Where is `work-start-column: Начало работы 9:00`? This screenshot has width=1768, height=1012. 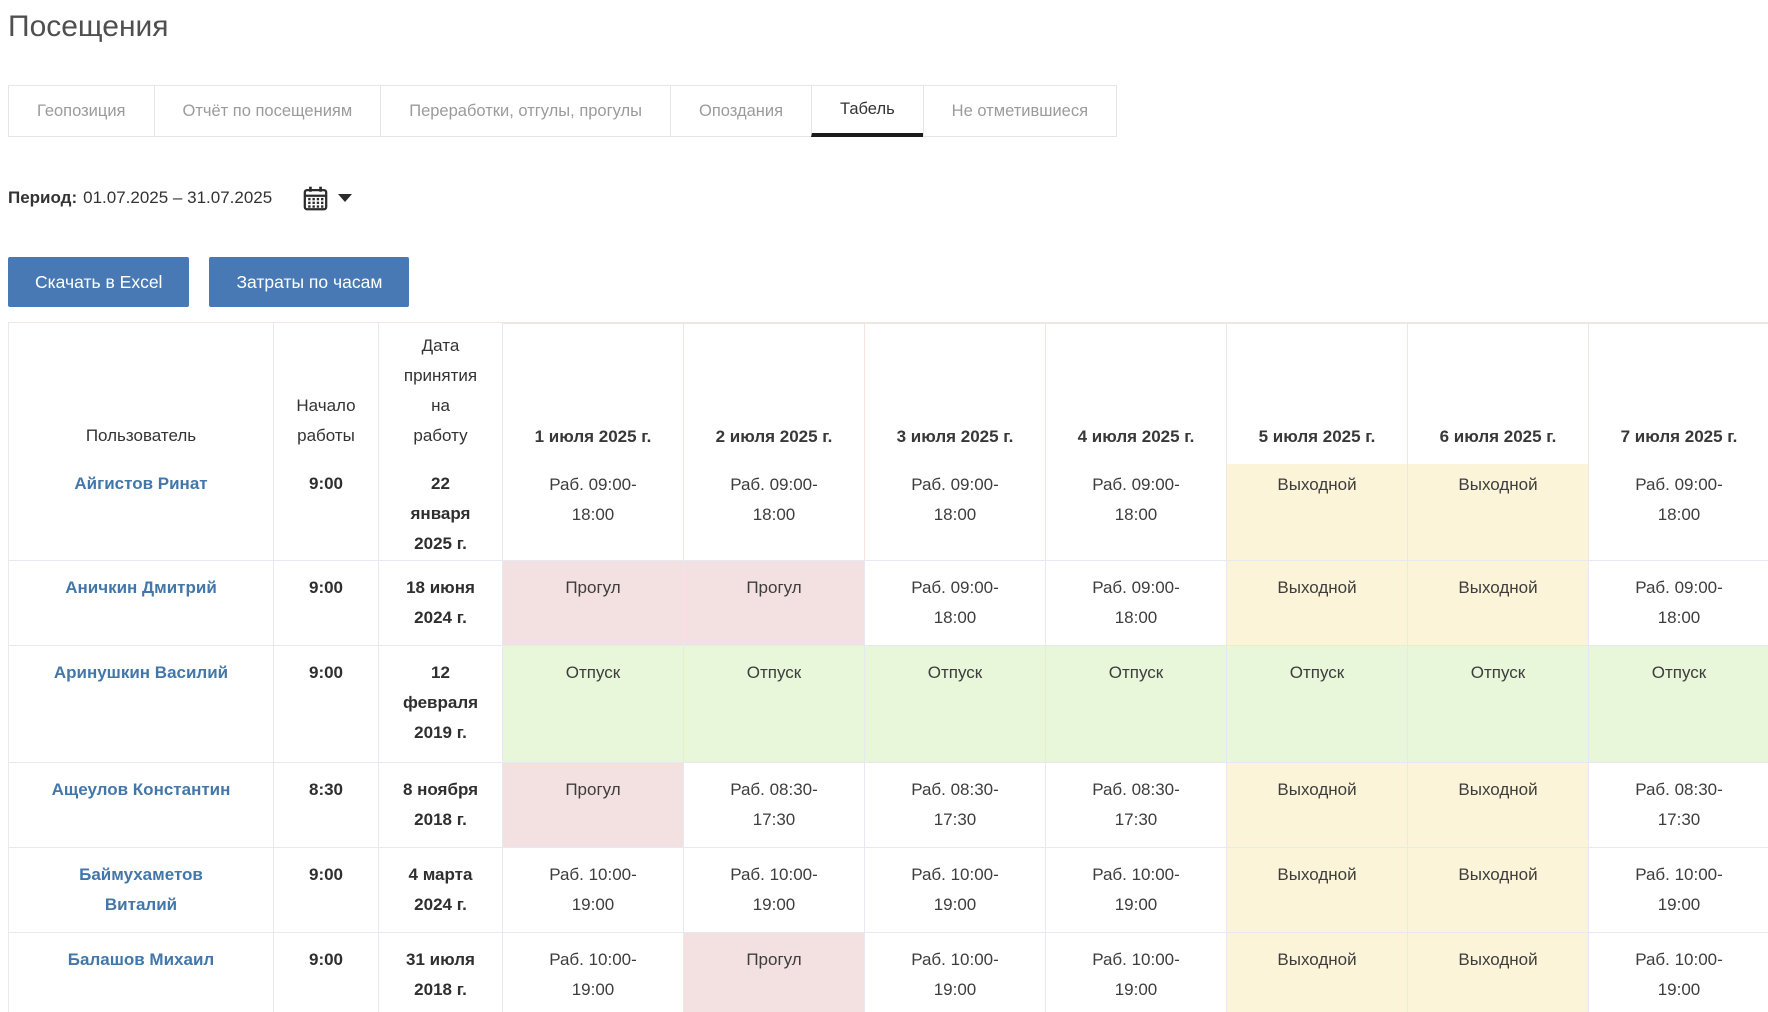
work-start-column: Начало работы 9:00 is located at coordinates (326, 442).